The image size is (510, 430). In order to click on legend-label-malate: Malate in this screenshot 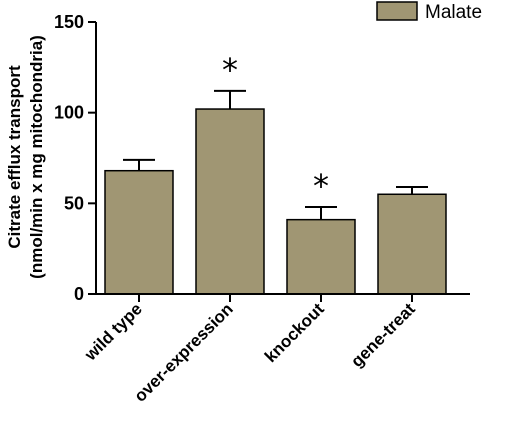, I will do `click(453, 12)`.